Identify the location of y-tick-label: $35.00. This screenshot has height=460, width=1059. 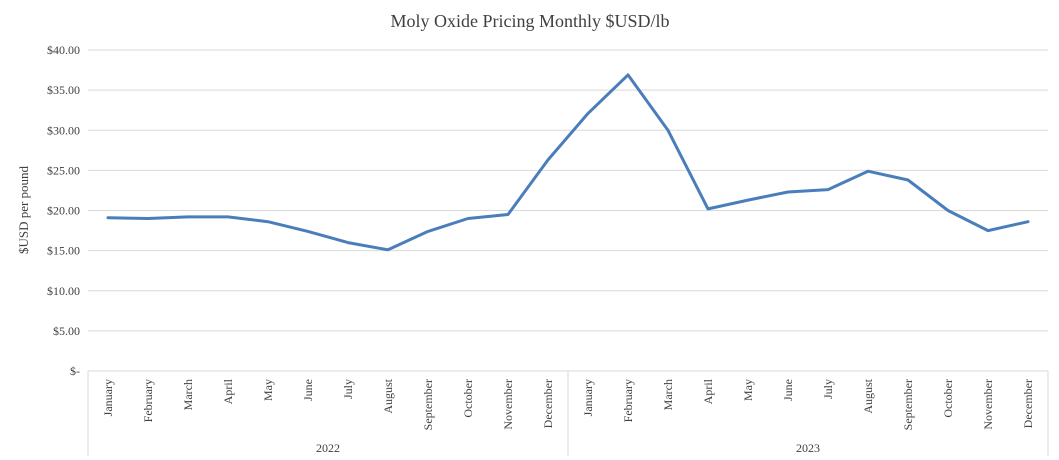
(63, 90).